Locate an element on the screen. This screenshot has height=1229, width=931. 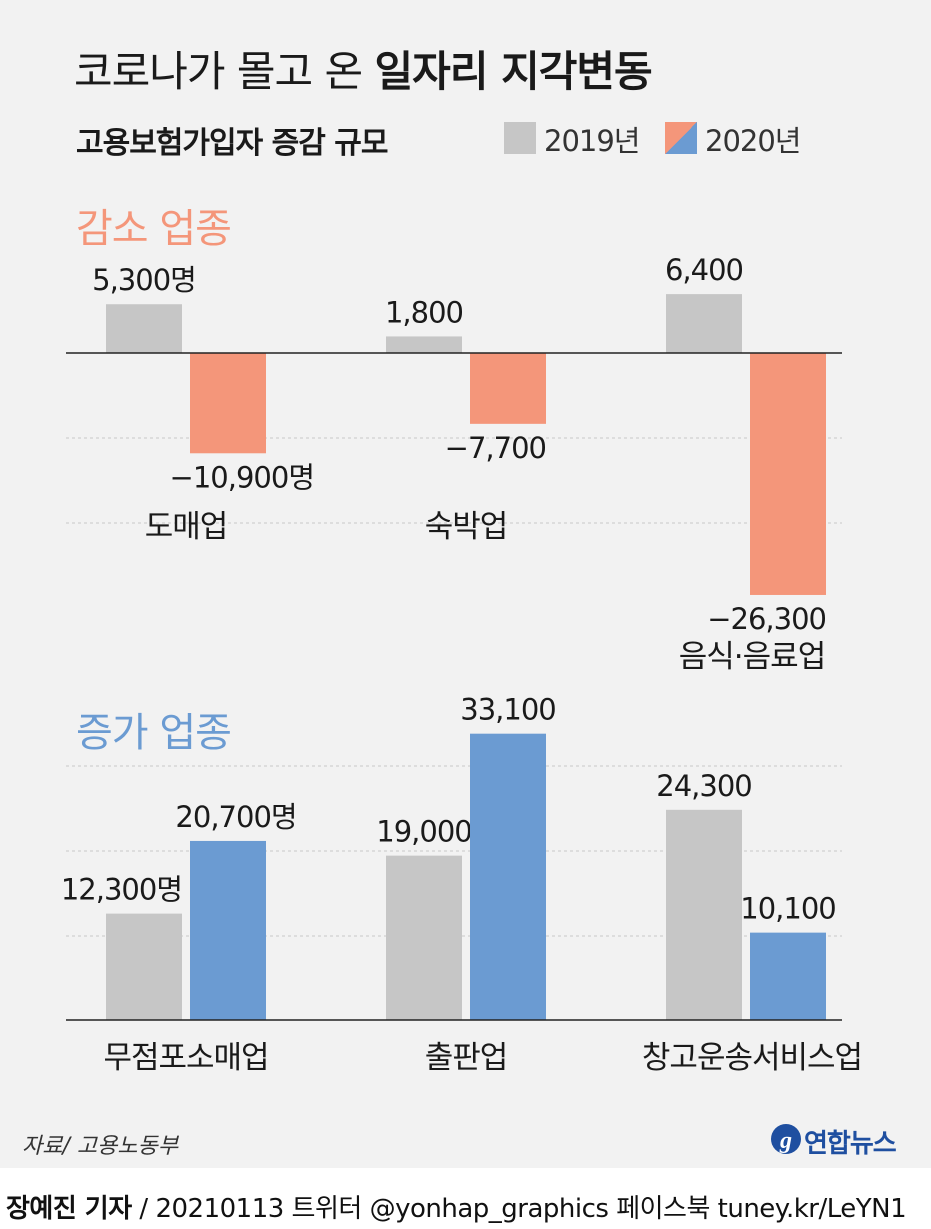
decrease-value-label: −10,900명 is located at coordinates (242, 477).